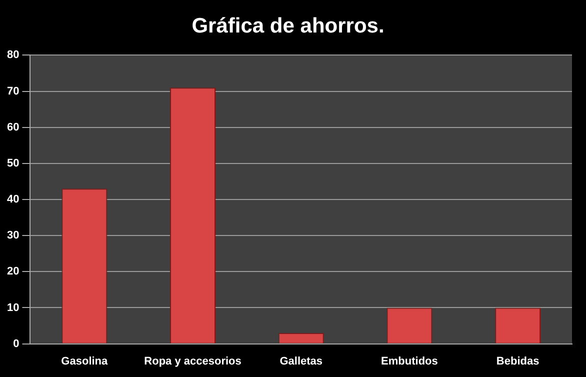 The width and height of the screenshot is (586, 377). What do you see at coordinates (13, 91) in the screenshot?
I see `y-tick-label: 70` at bounding box center [13, 91].